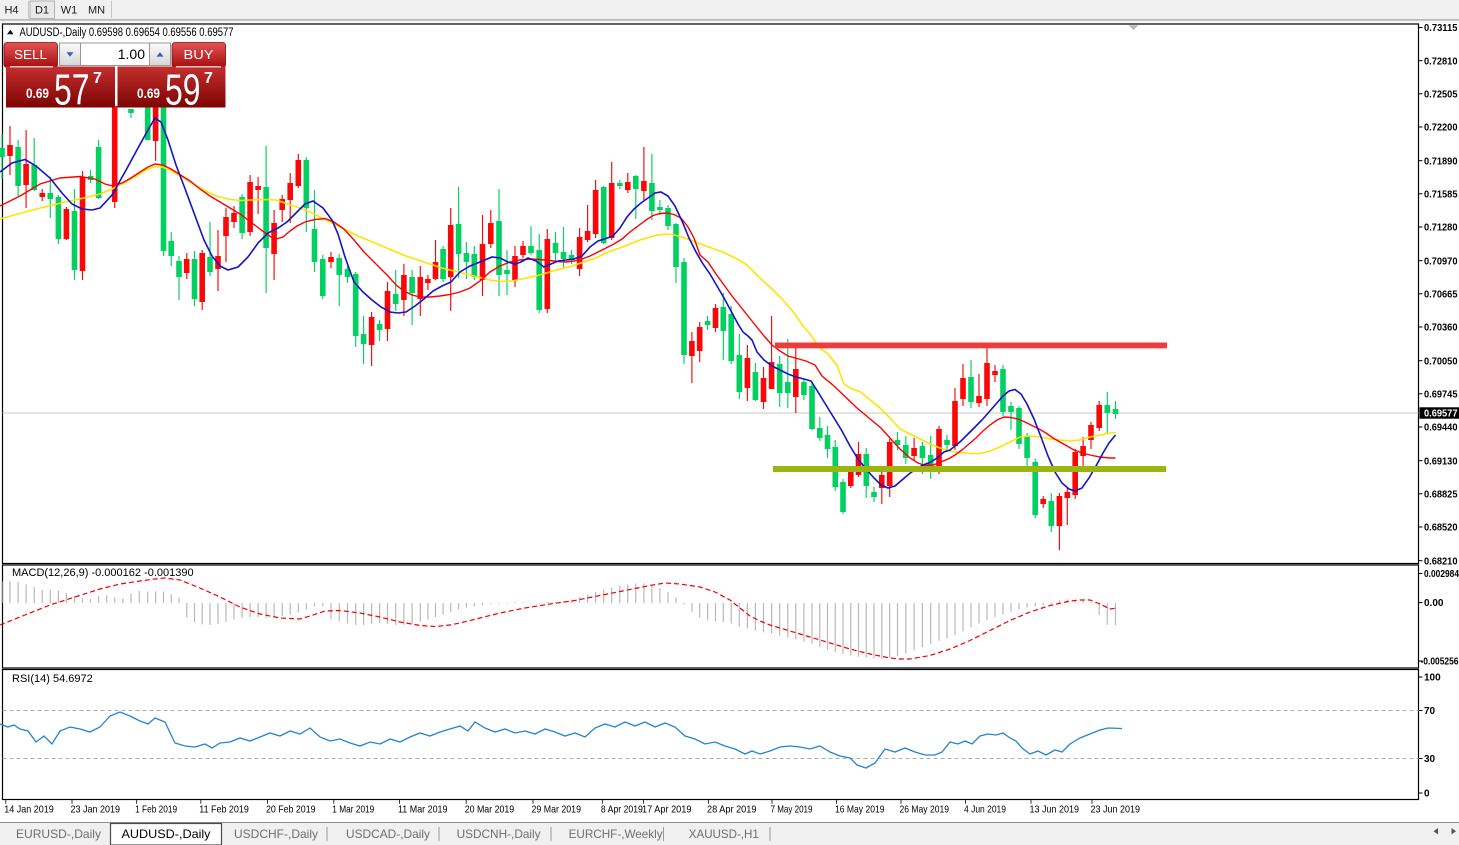  What do you see at coordinates (1441, 394) in the screenshot?
I see `svg-text: 0.69745` at bounding box center [1441, 394].